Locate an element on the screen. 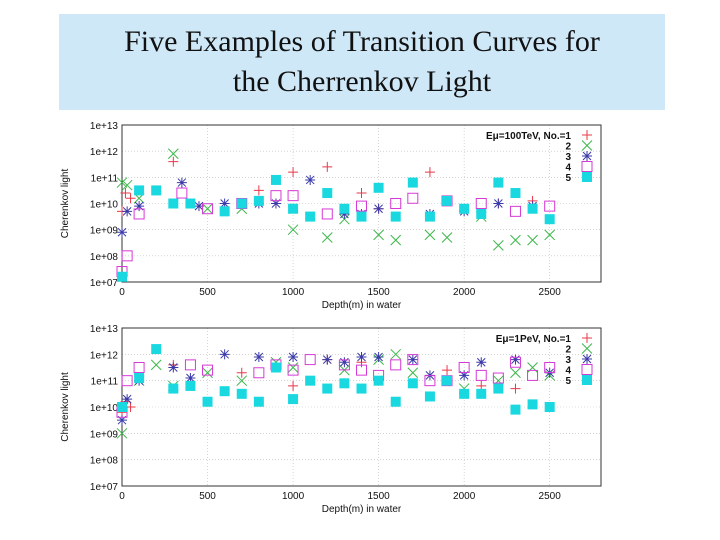 The width and height of the screenshot is (720, 540). x-tick-label: 1500 is located at coordinates (378, 496).